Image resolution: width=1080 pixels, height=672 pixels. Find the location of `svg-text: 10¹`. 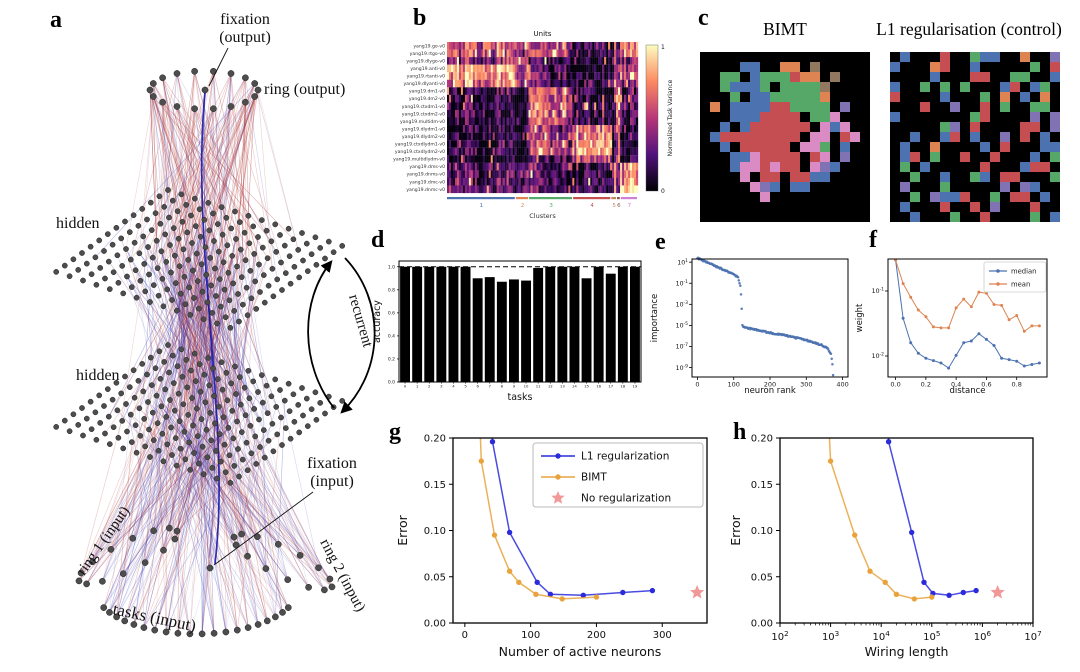

svg-text: 10¹ is located at coordinates (682, 262).